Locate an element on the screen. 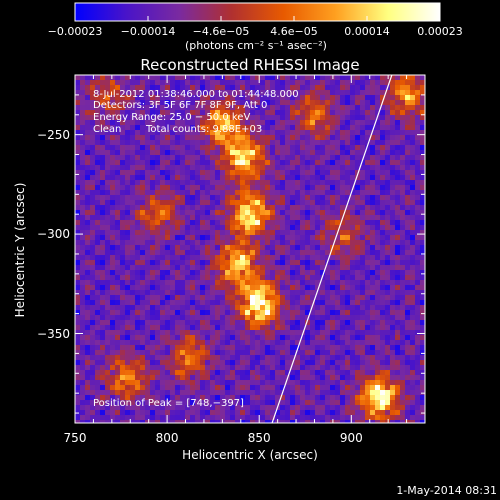  colorbar-tick-label: 0.00023 is located at coordinates (440, 31).